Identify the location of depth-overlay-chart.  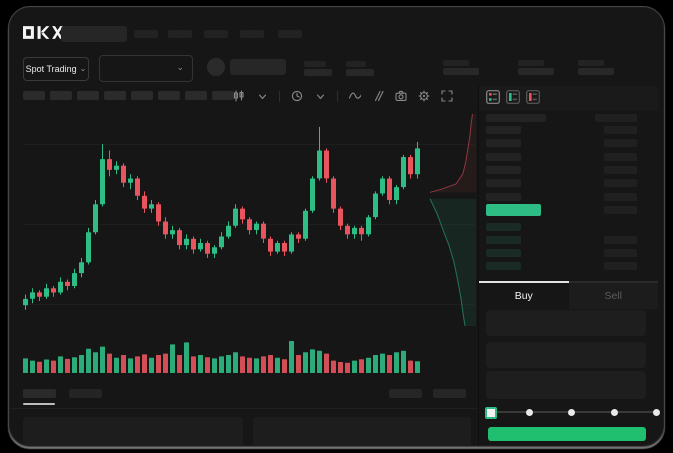
(452, 220).